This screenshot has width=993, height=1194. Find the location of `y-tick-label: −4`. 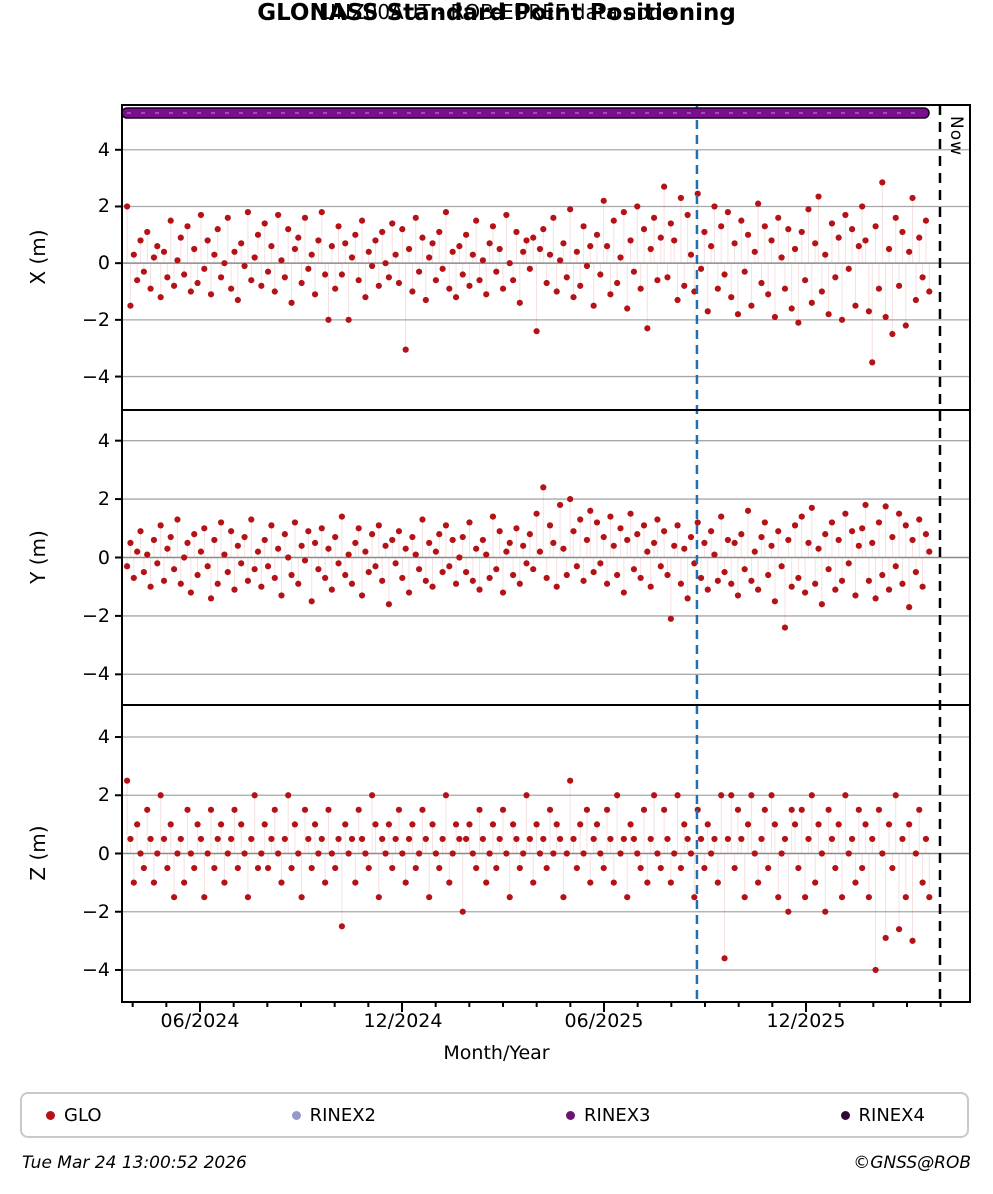

y-tick-label: −4 is located at coordinates (95, 376).